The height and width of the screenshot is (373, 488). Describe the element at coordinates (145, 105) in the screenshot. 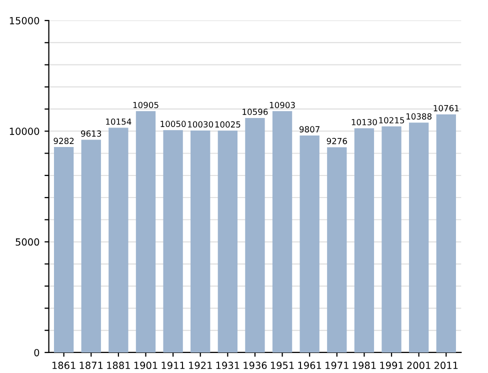

I see `data-label: 10905` at that location.